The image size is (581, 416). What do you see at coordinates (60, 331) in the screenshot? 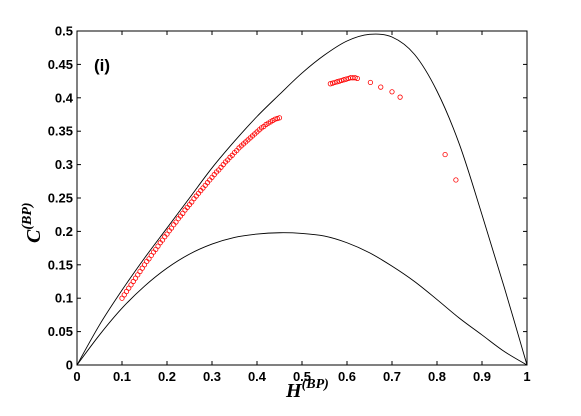
I see `y-tick-label: 0.05` at bounding box center [60, 331].